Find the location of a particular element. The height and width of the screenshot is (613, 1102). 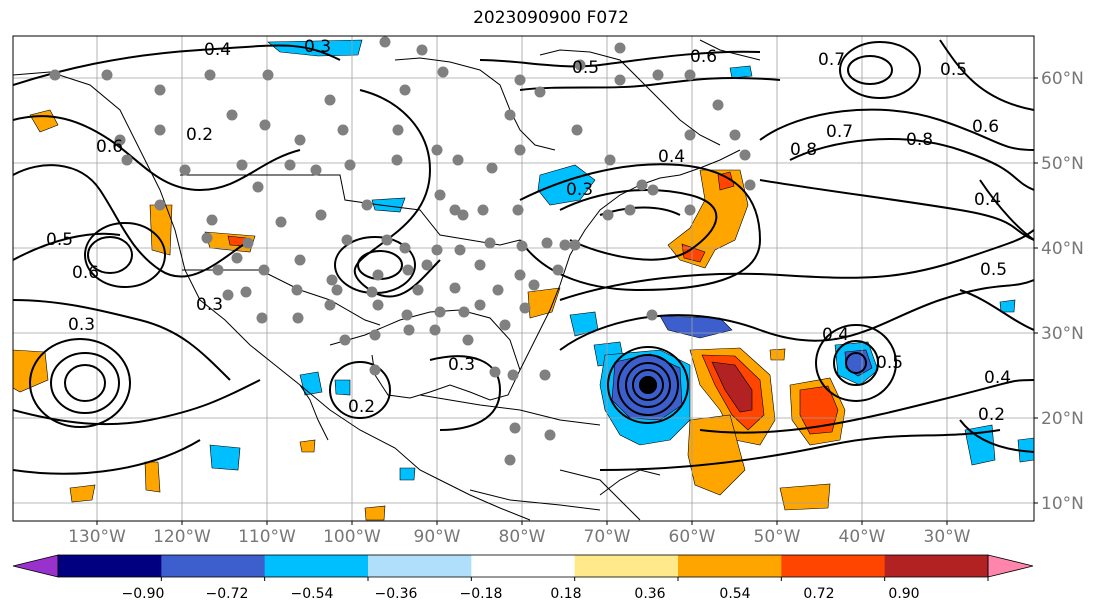

colorbar-tick-label: −0.90 is located at coordinates (143, 594).